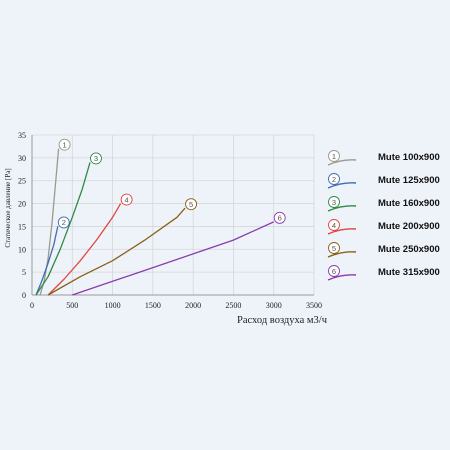  What do you see at coordinates (409, 272) in the screenshot?
I see `legend-label-6: Mute 315x900` at bounding box center [409, 272].